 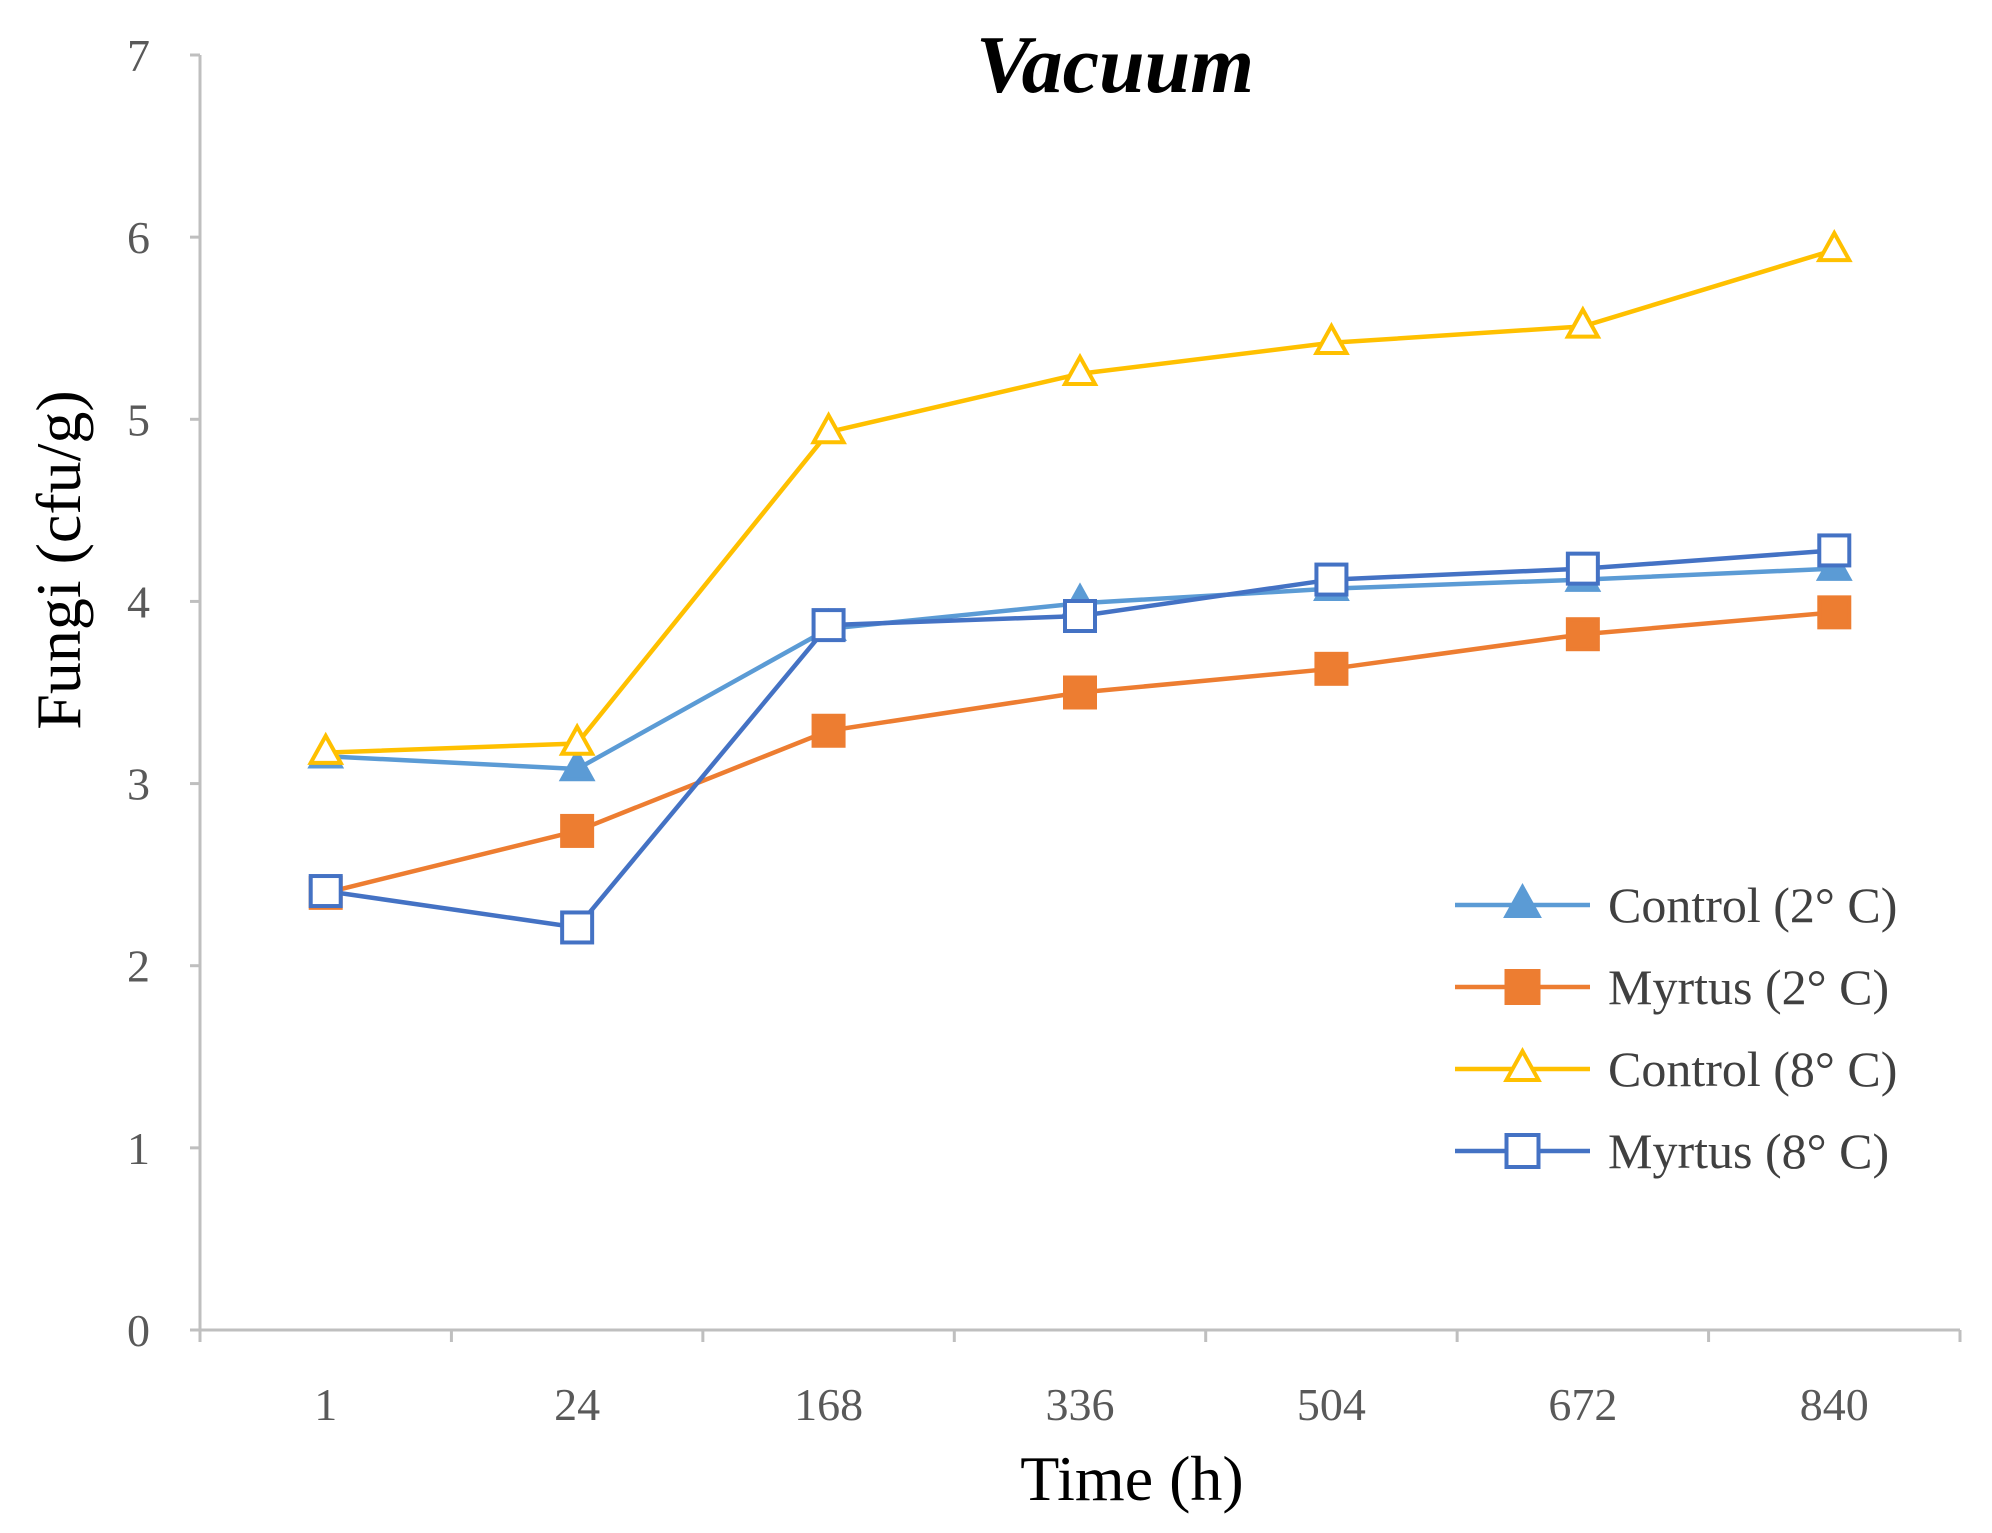 I want to click on y-tick-label: 6, so click(x=138, y=237).